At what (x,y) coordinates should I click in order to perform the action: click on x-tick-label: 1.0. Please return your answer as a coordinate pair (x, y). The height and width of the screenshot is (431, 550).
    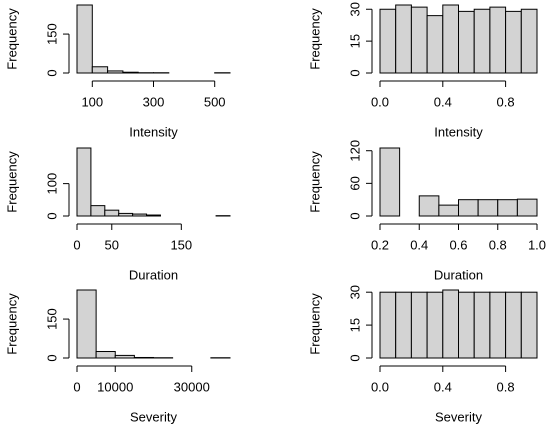
    Looking at the image, I should click on (537, 244).